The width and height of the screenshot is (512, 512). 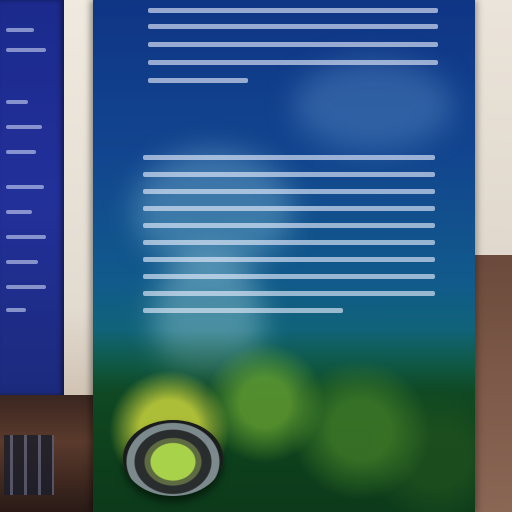 What do you see at coordinates (173, 458) in the screenshot?
I see `crater-ring` at bounding box center [173, 458].